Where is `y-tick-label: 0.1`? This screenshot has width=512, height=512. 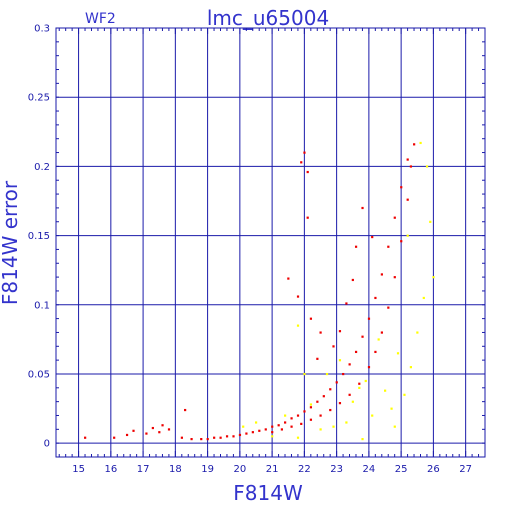 y-tick-label: 0.1 is located at coordinates (42, 305).